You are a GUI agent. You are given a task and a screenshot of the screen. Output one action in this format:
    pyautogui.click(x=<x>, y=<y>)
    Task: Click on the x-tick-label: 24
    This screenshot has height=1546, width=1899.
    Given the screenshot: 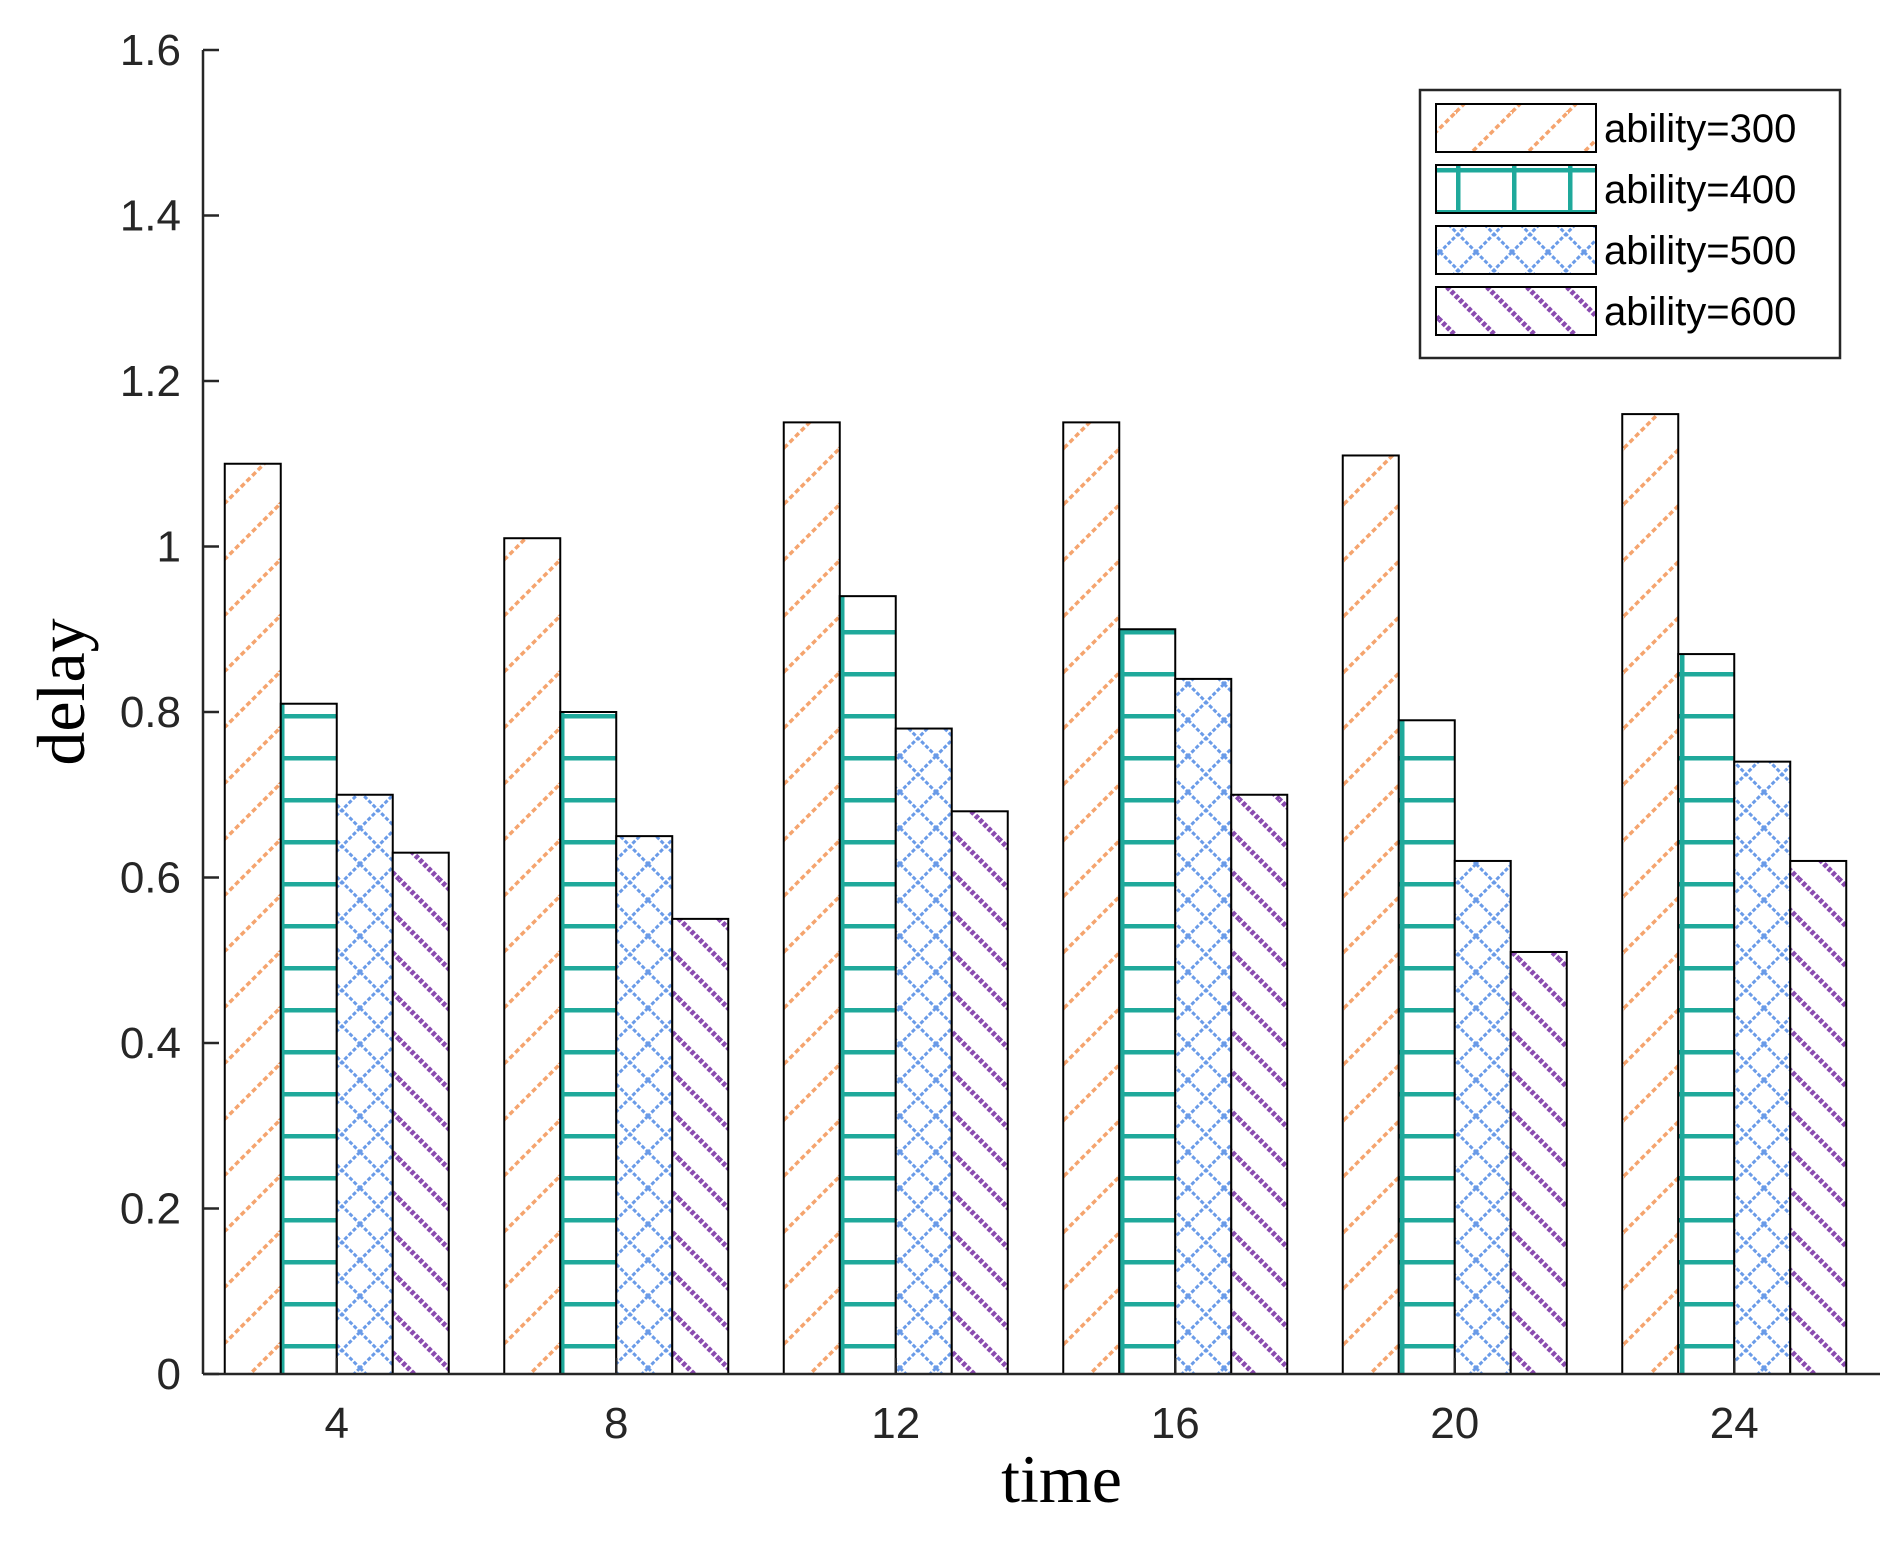 What is the action you would take?
    pyautogui.click(x=1734, y=1423)
    